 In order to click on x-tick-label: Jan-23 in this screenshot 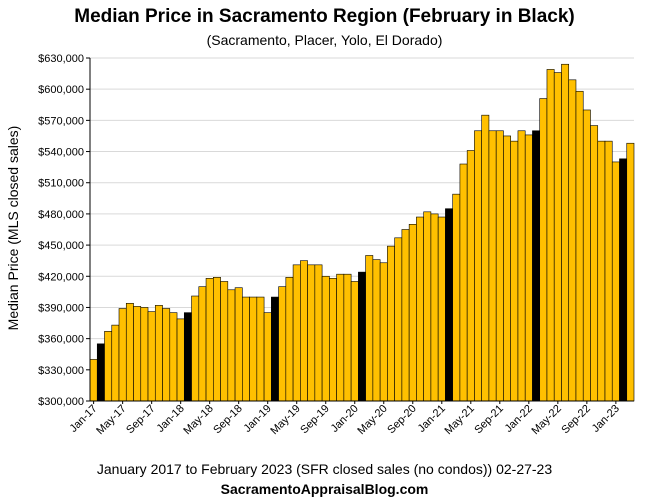, I will do `click(606, 419)`.